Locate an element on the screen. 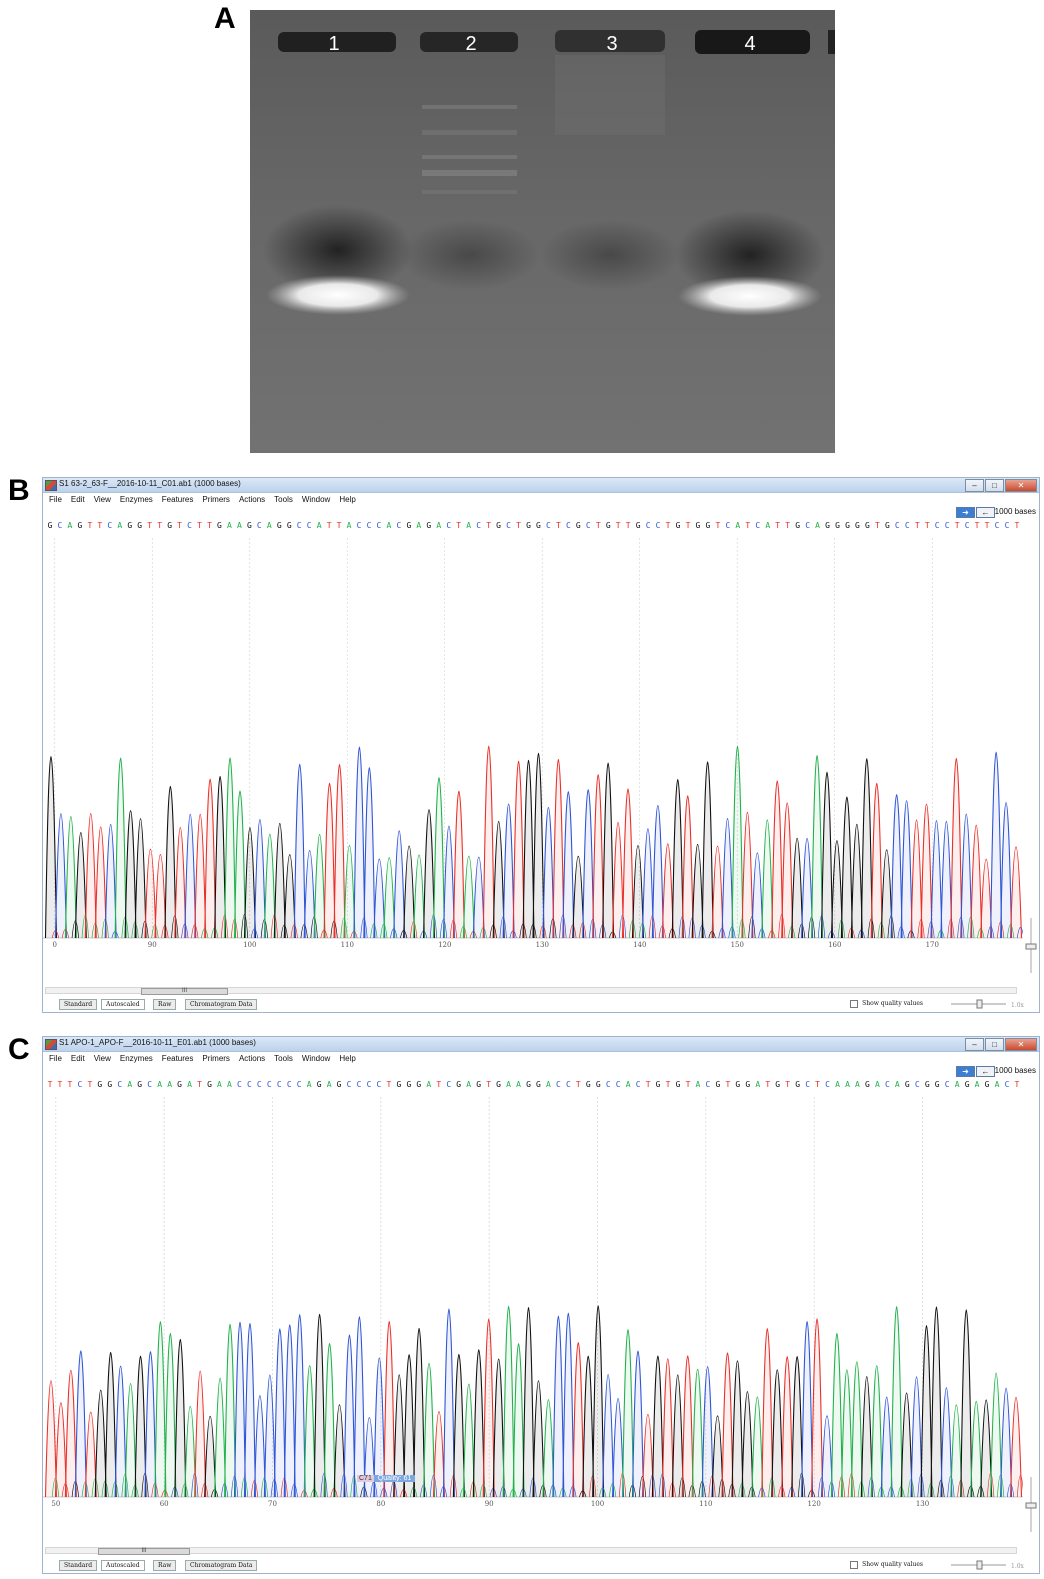  checkbox-box is located at coordinates (854, 1564).